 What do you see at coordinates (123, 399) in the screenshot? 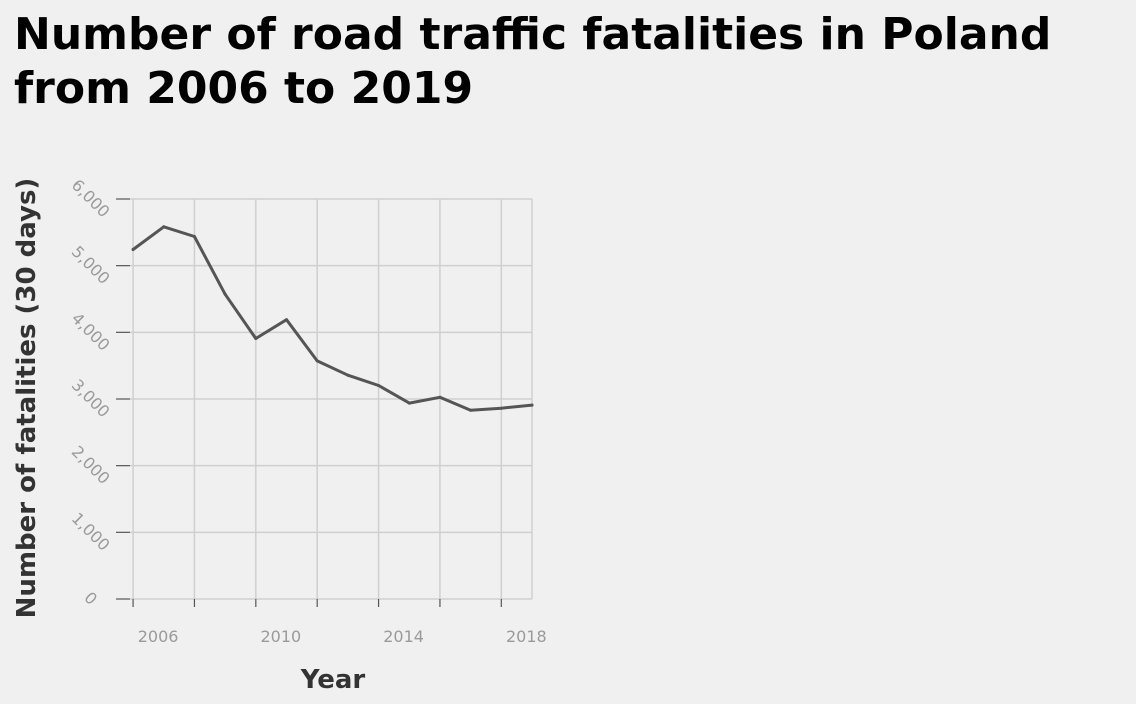
I see `y-axis-ticks` at bounding box center [123, 399].